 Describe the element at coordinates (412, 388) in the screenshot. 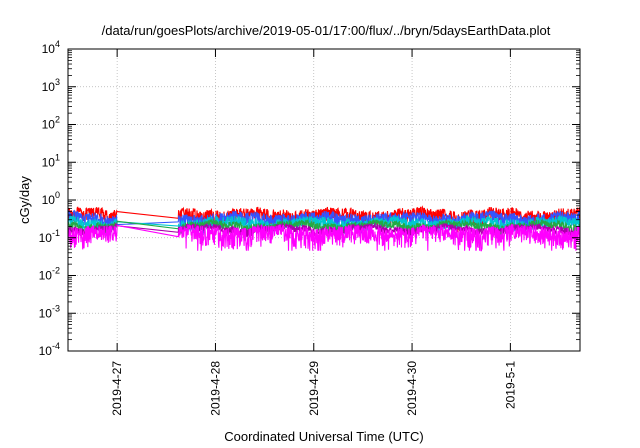

I see `x-tick-label: 2019-4-30` at that location.